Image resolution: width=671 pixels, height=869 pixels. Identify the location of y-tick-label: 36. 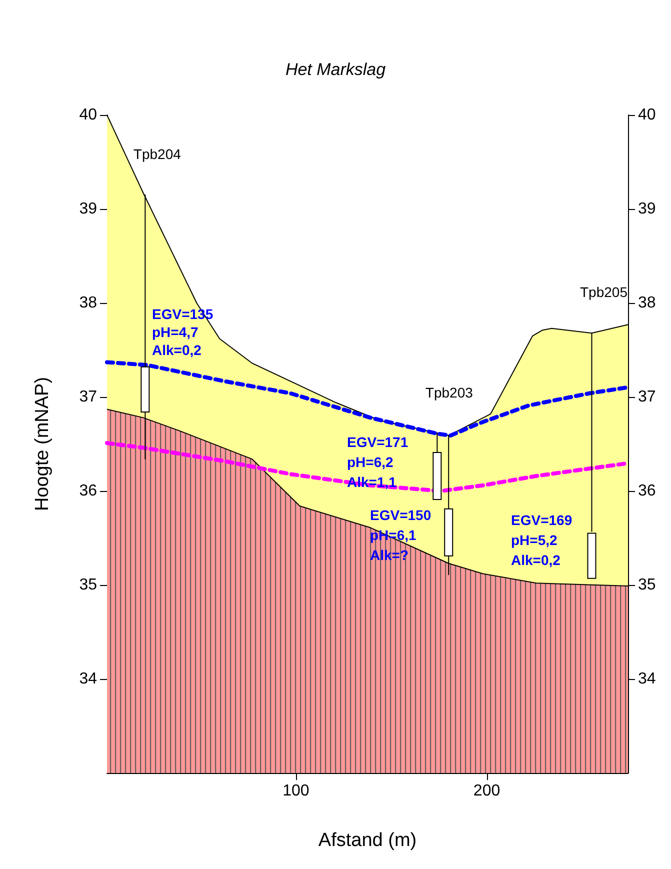
(88, 491).